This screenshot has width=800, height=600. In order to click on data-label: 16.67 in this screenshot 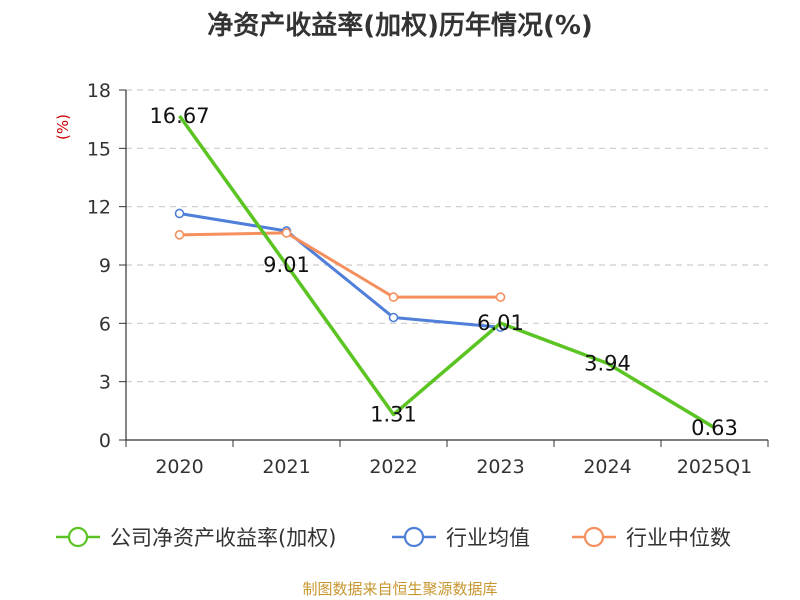, I will do `click(179, 116)`.